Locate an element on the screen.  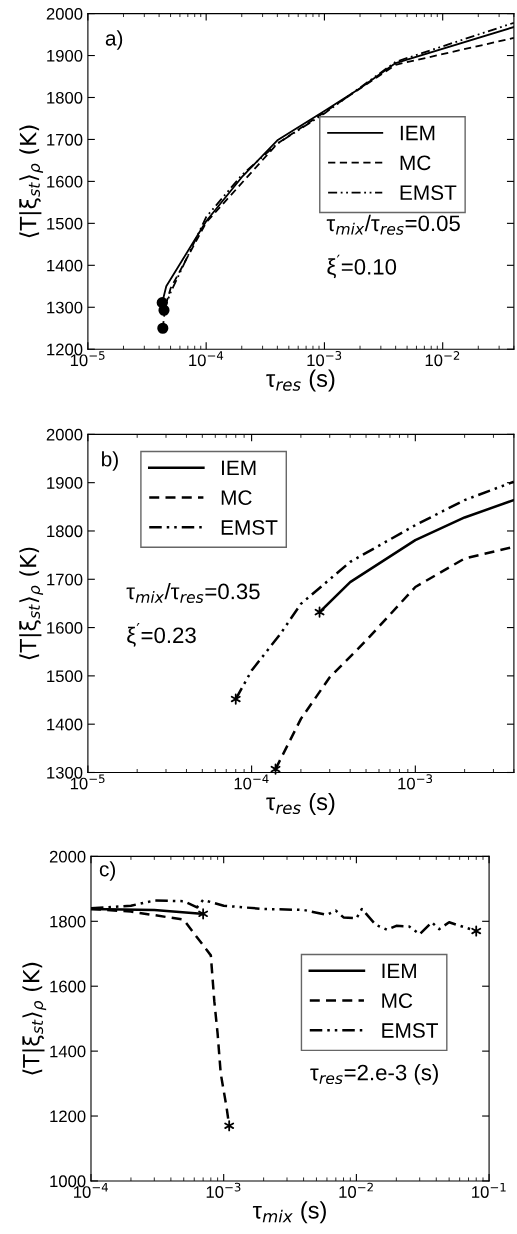
annotation: τ$_{mix}$/τ$_{res}$=0.35 is located at coordinates (193, 593).